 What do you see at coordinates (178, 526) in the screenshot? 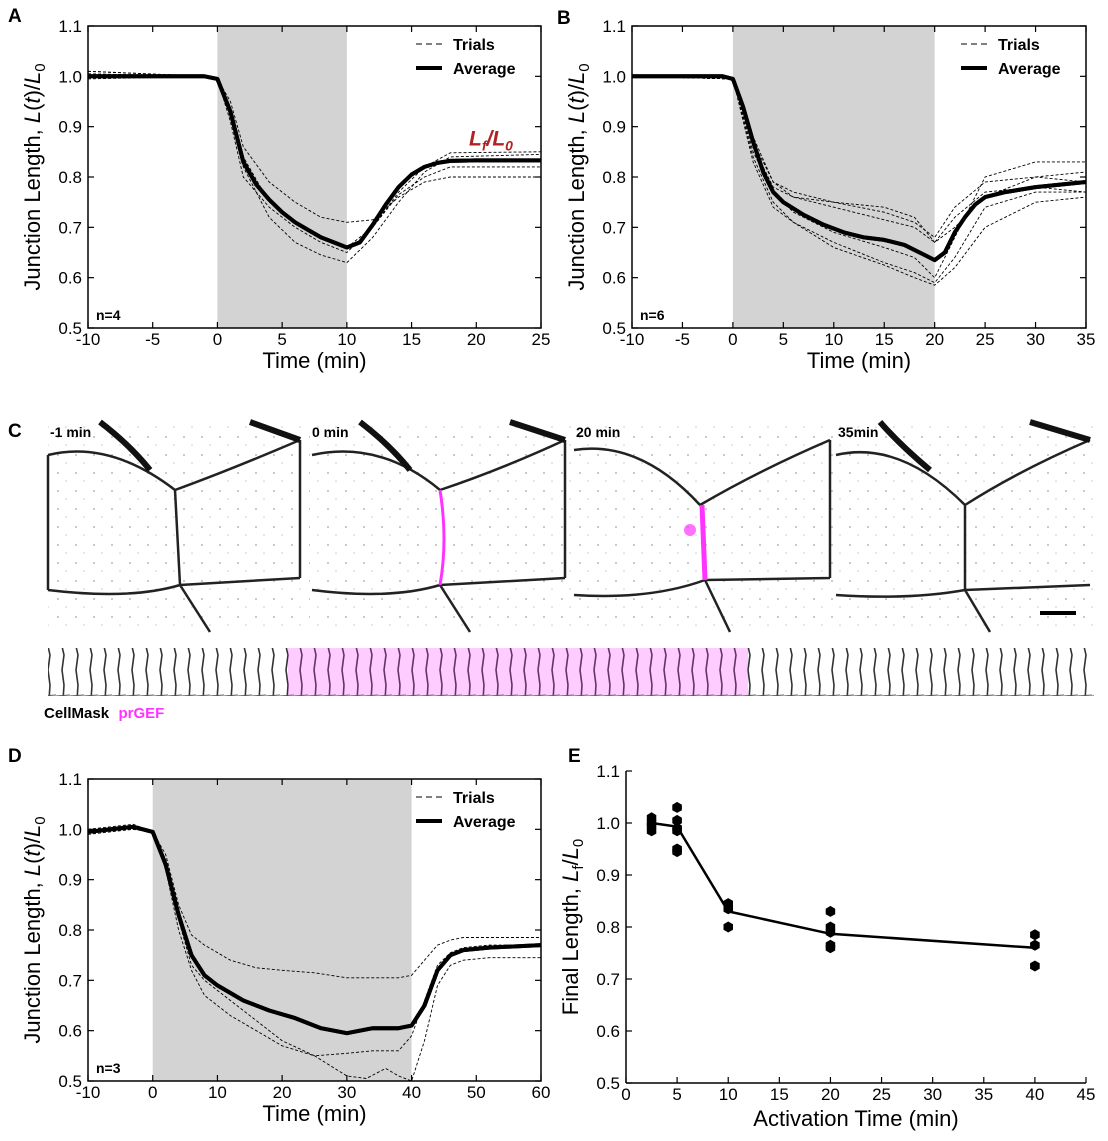
I see `still-frame-1: -1 min` at bounding box center [178, 526].